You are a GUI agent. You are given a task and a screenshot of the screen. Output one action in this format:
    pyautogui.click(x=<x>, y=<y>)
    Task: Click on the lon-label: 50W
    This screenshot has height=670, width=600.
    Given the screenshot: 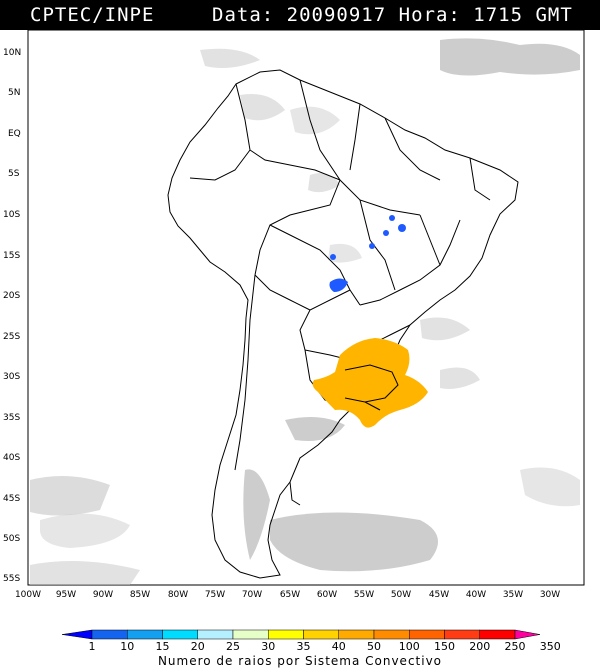 What is the action you would take?
    pyautogui.click(x=401, y=595)
    